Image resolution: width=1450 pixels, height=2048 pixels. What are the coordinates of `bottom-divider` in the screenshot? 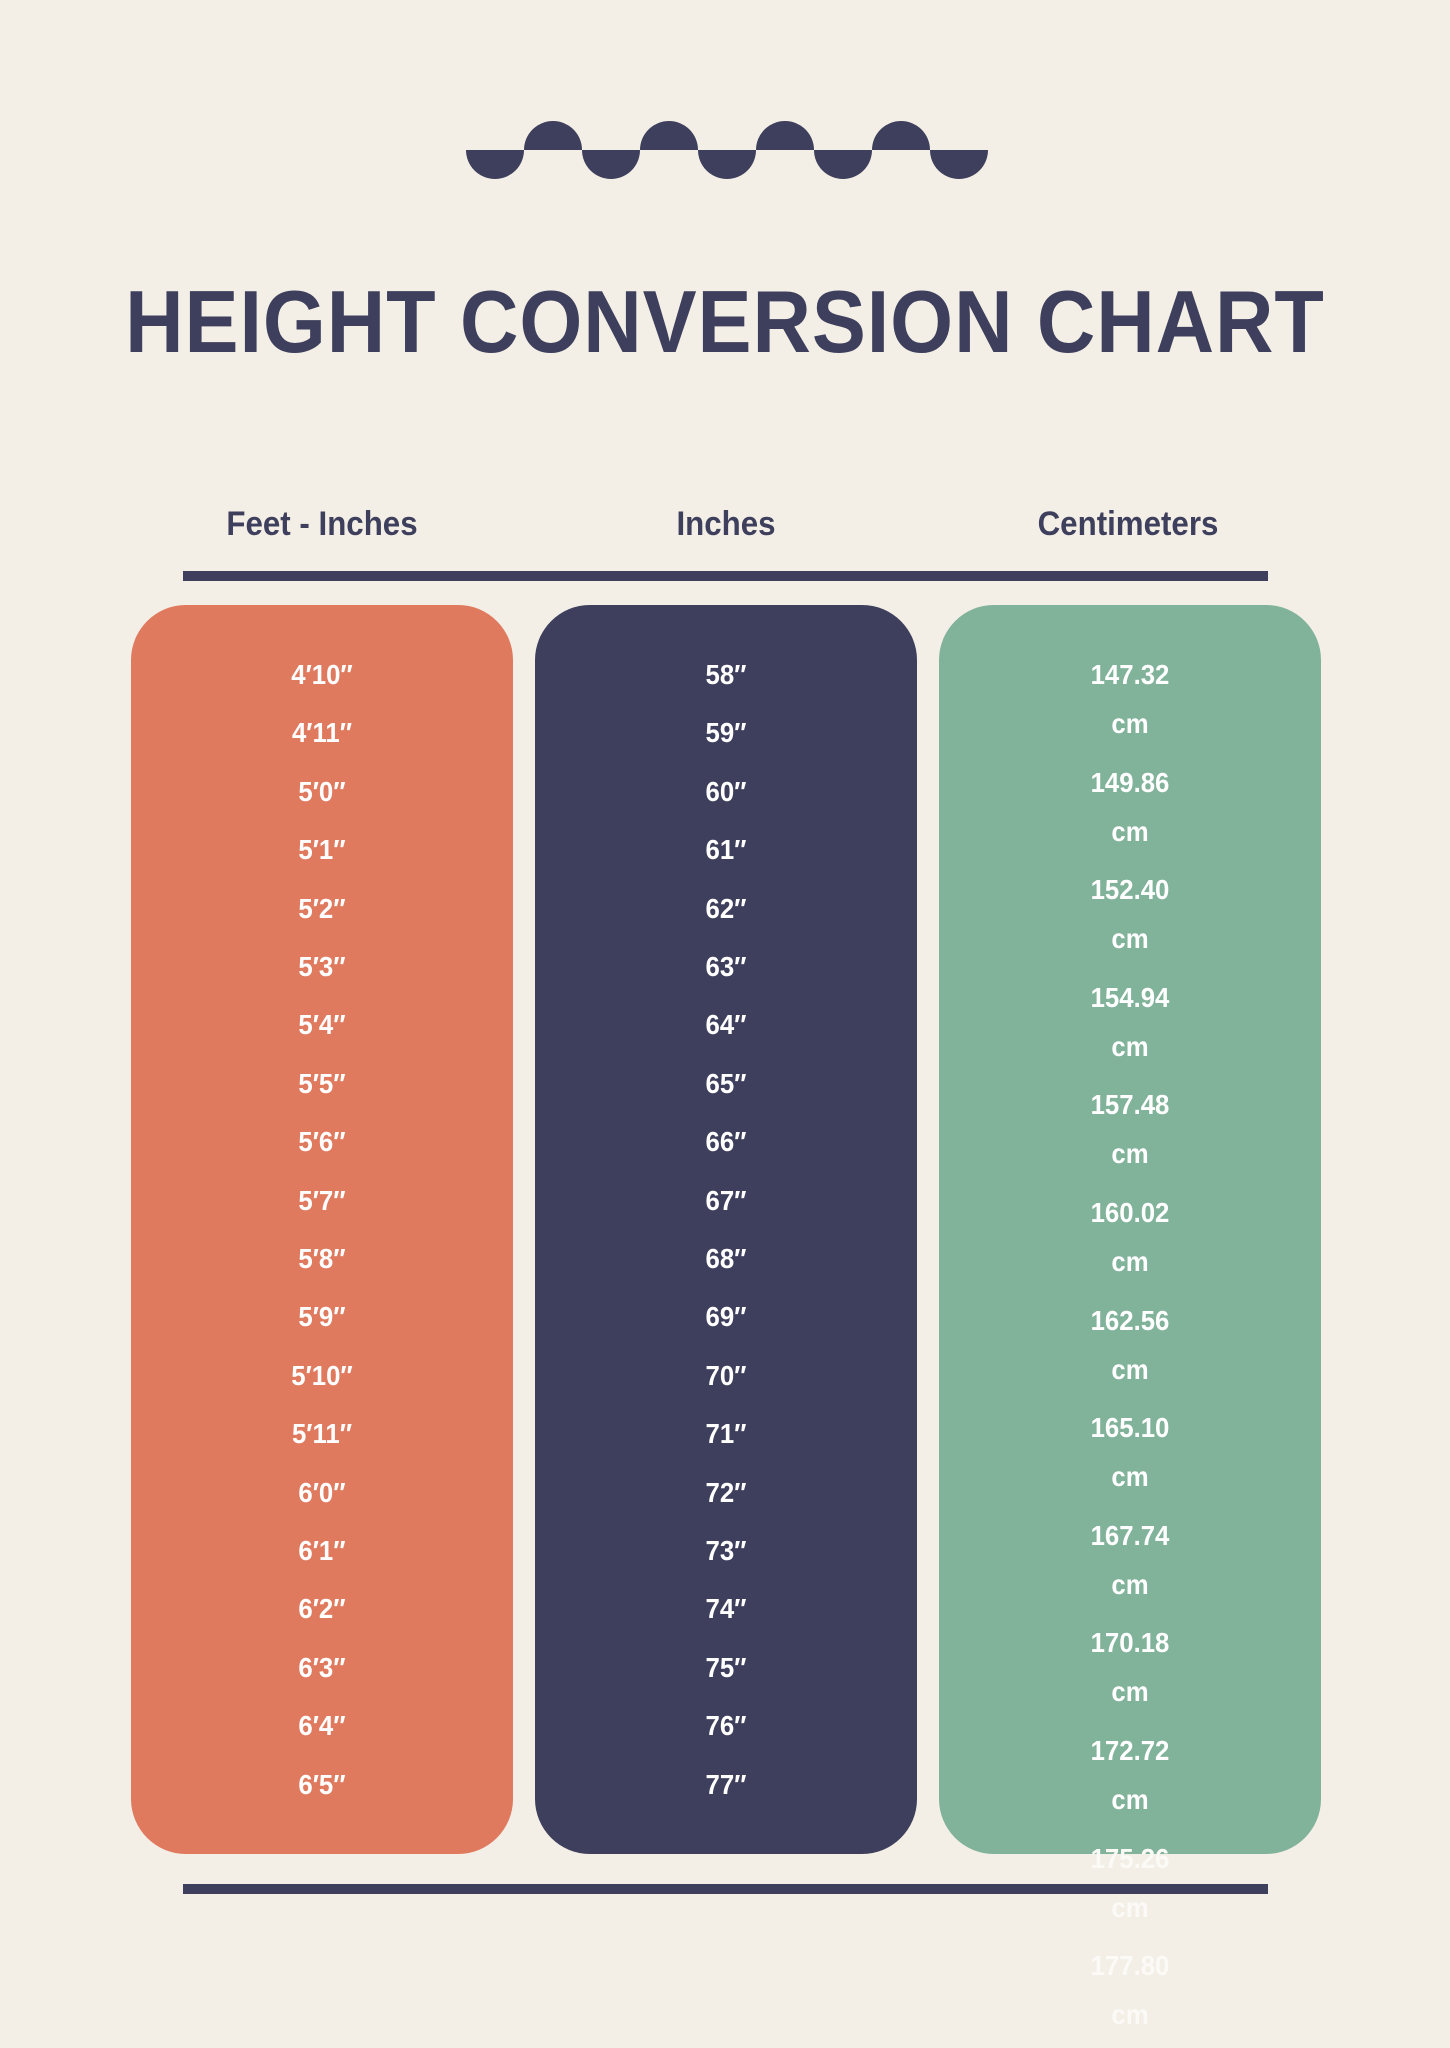 It's located at (725, 1889).